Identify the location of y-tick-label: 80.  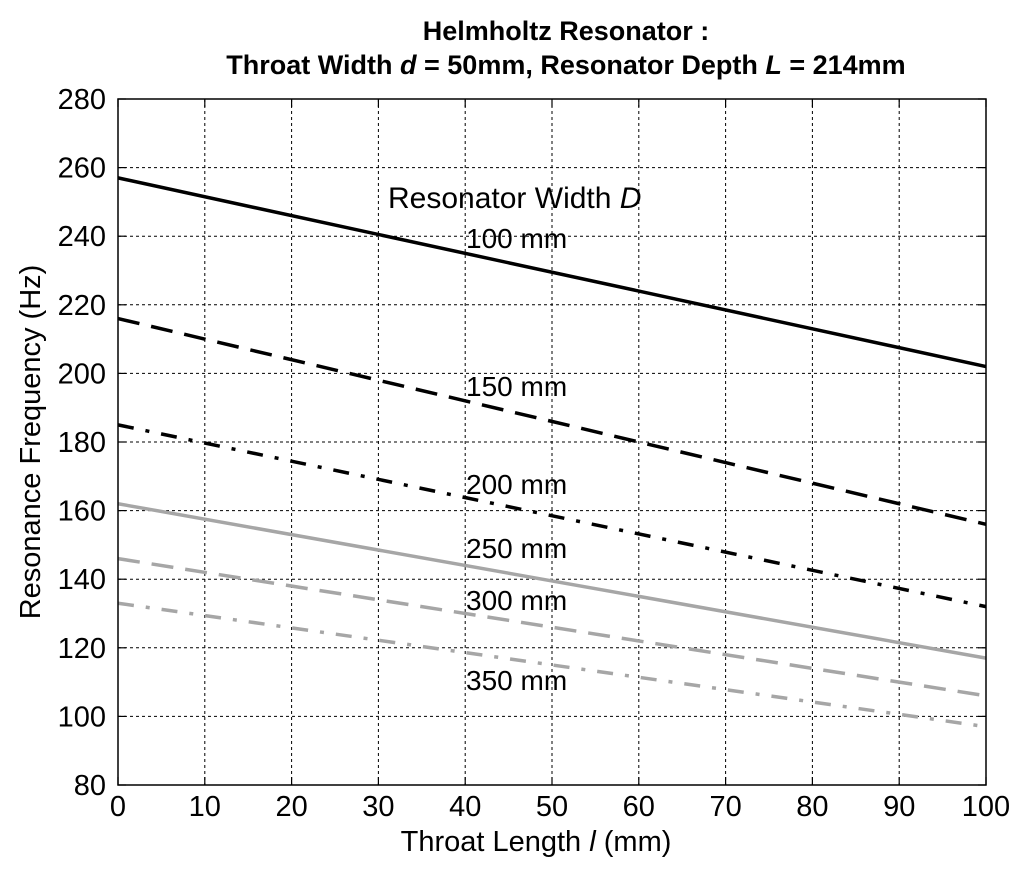
(90, 786).